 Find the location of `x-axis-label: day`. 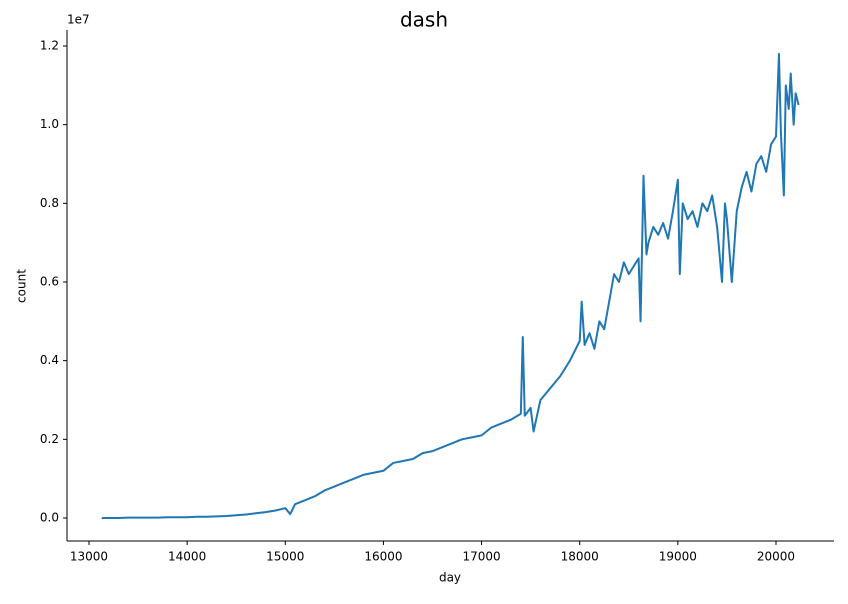

x-axis-label: day is located at coordinates (450, 578).